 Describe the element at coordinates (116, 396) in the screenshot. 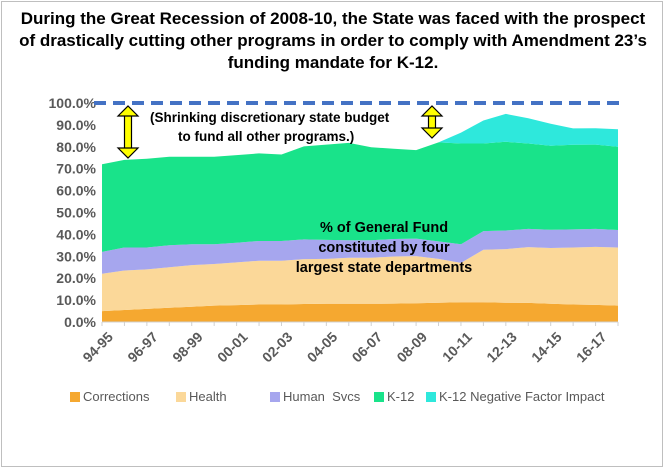

I see `legend-label: Corrections` at that location.